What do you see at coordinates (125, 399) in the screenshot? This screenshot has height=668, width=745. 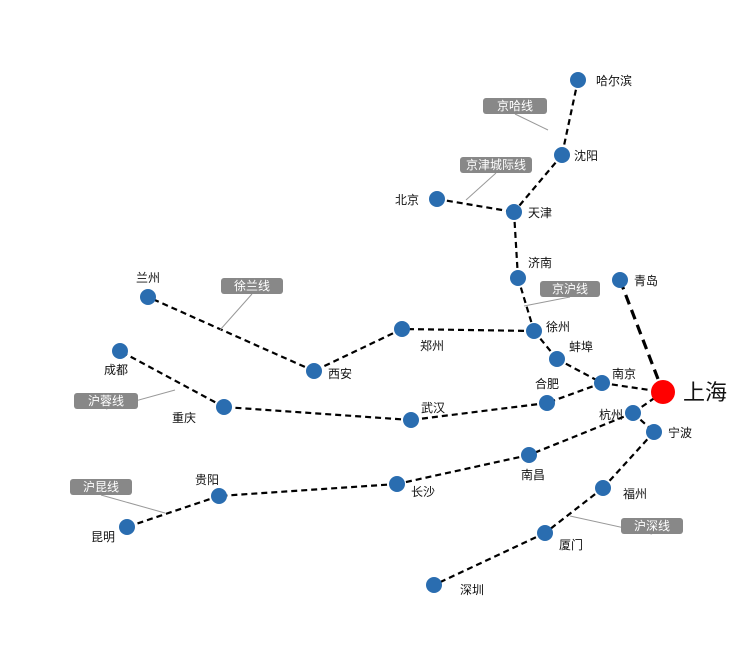 I see `line-tag: 沪蓉线` at bounding box center [125, 399].